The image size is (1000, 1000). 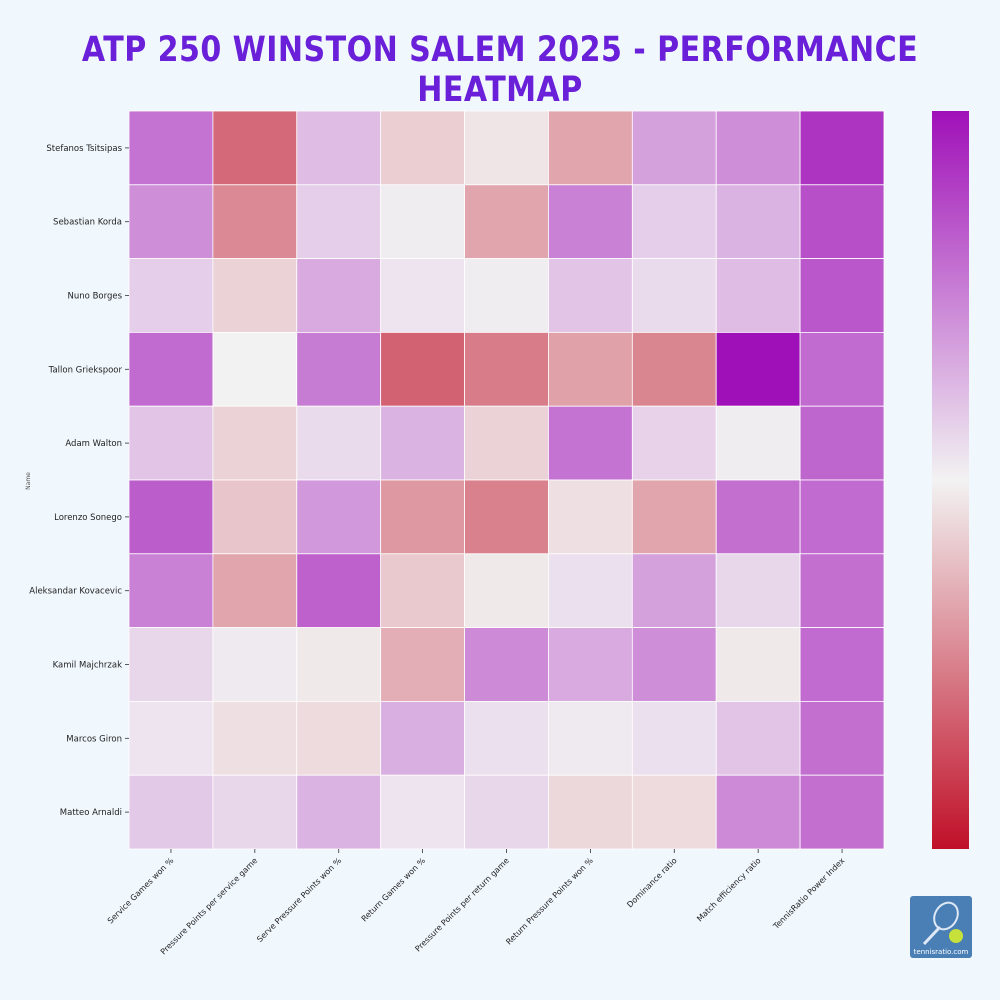 I want to click on column-label: TennisRatio Power Index, so click(x=809, y=894).